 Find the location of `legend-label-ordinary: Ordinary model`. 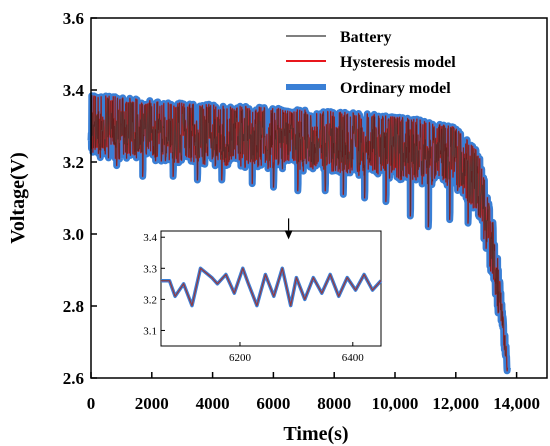

legend-label-ordinary: Ordinary model is located at coordinates (395, 88).